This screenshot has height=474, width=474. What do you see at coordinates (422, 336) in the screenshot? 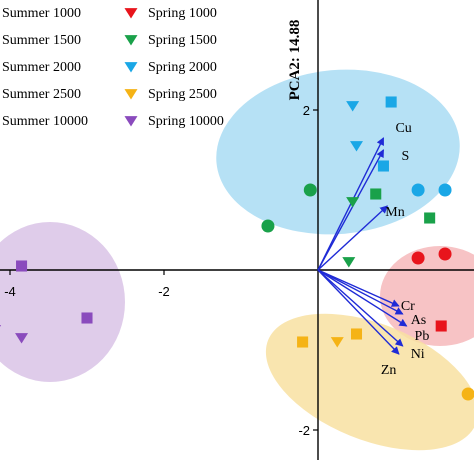
I see `vector-label-pb: Pb` at bounding box center [422, 336].